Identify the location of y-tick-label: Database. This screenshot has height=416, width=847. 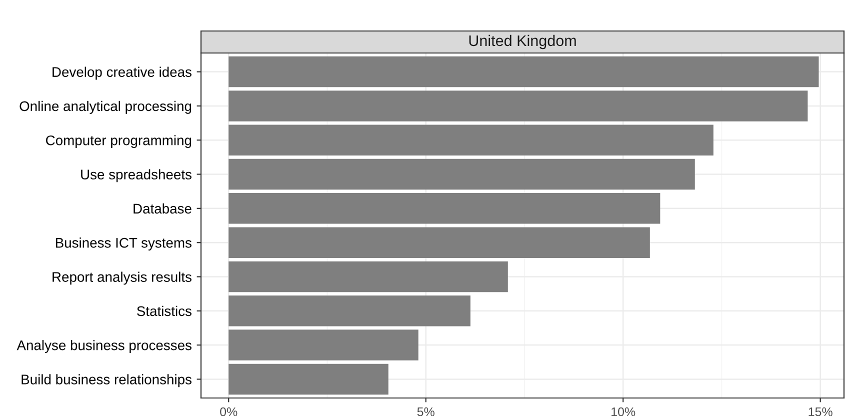
(163, 208).